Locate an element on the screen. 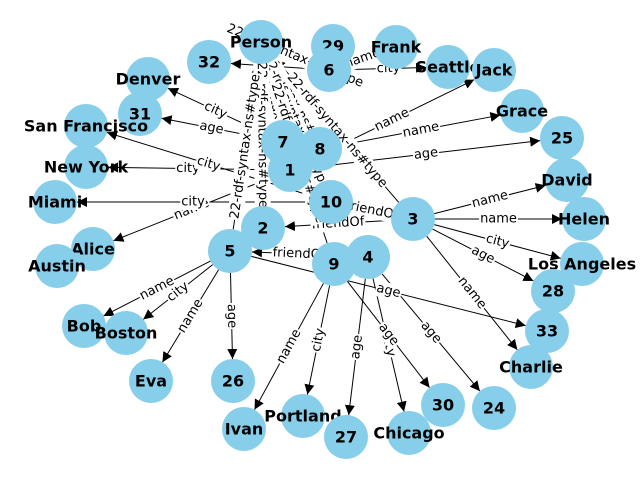  node-label: 30 is located at coordinates (443, 405).